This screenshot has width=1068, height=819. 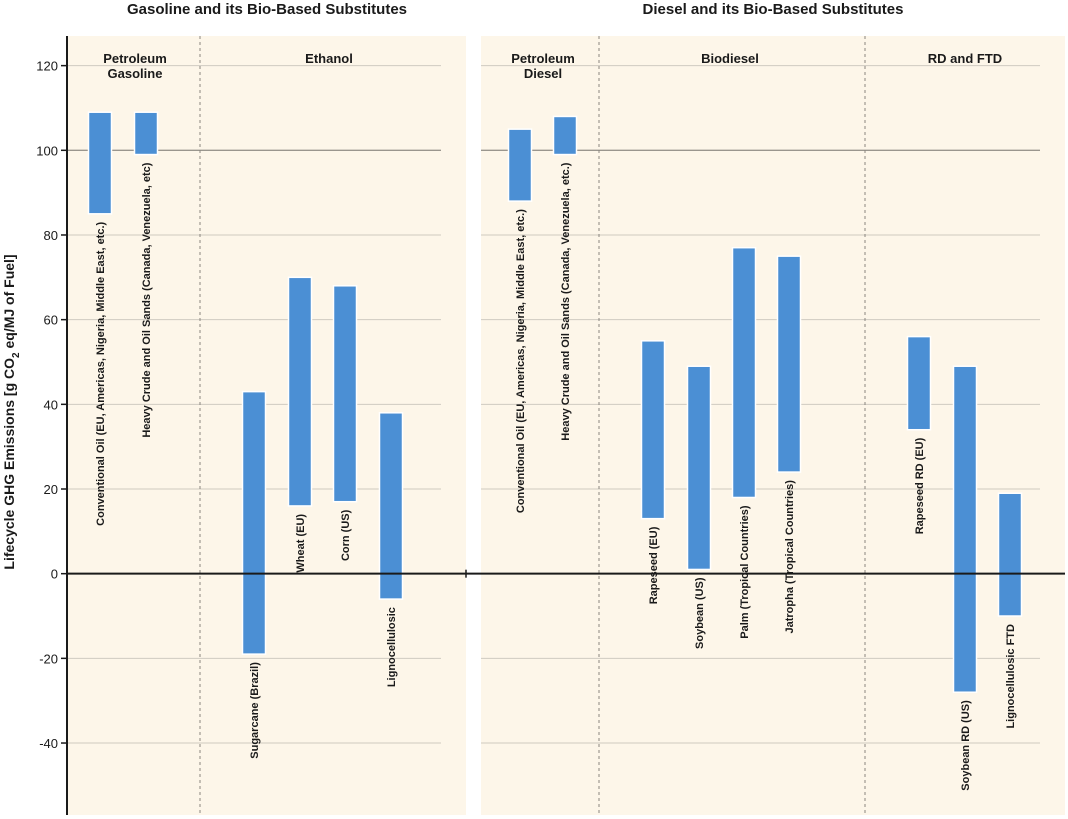 What do you see at coordinates (346, 535) in the screenshot?
I see `bar-label: Corn (US)` at bounding box center [346, 535].